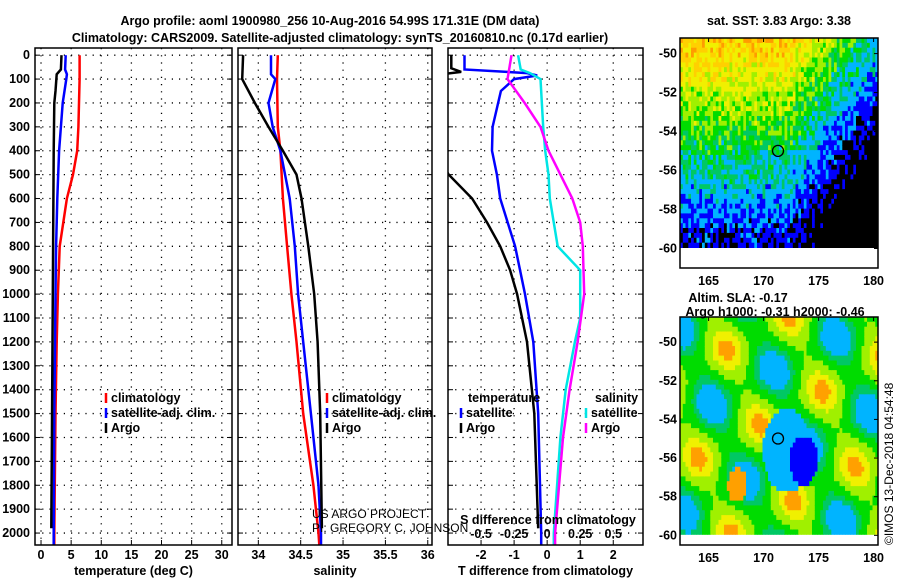 Image resolution: width=900 pixels, height=580 pixels. What do you see at coordinates (71, 555) in the screenshot?
I see `x-tick-label: 5` at bounding box center [71, 555].